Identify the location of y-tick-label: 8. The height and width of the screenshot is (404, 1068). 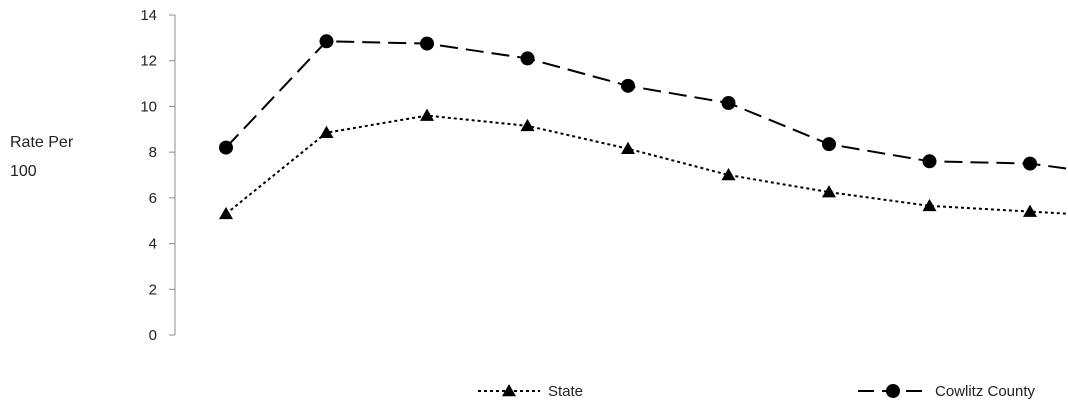
(153, 152).